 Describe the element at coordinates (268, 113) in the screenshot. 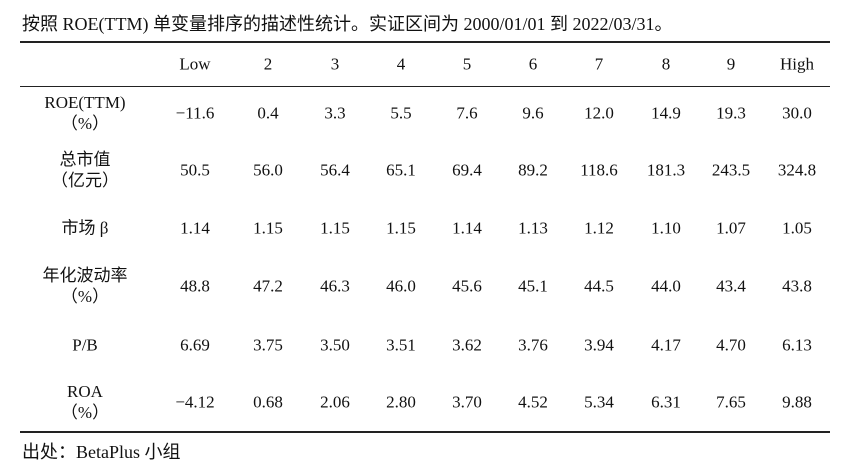

I see `cell: 0.4` at that location.